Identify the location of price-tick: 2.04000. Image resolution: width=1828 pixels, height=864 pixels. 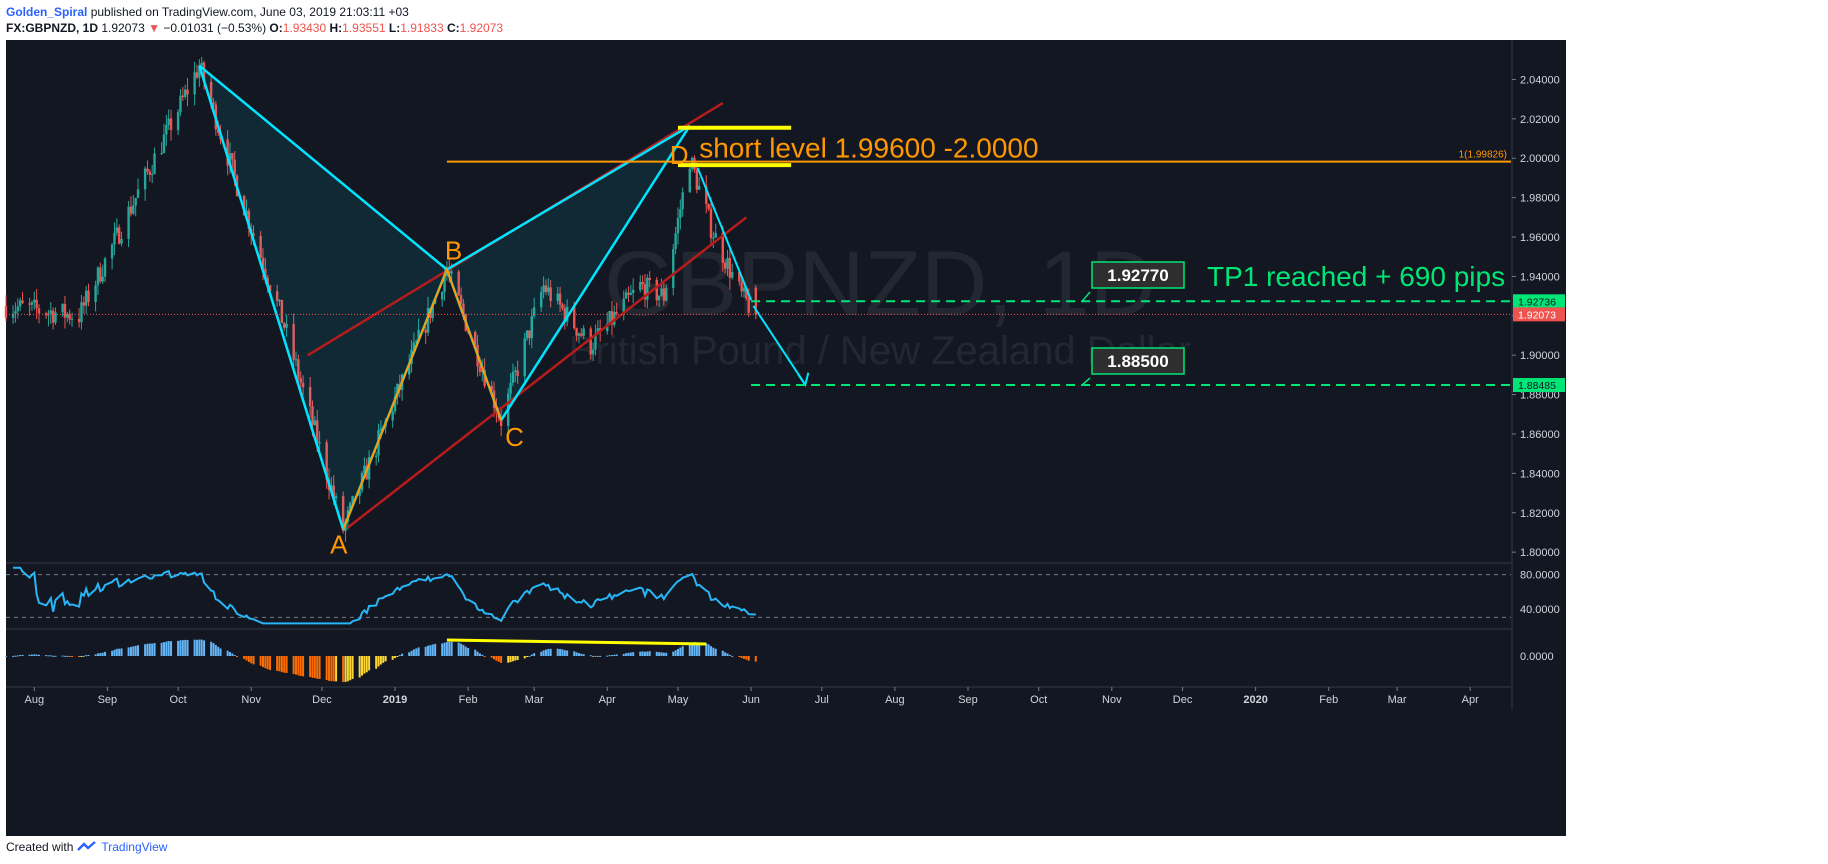
(1540, 80).